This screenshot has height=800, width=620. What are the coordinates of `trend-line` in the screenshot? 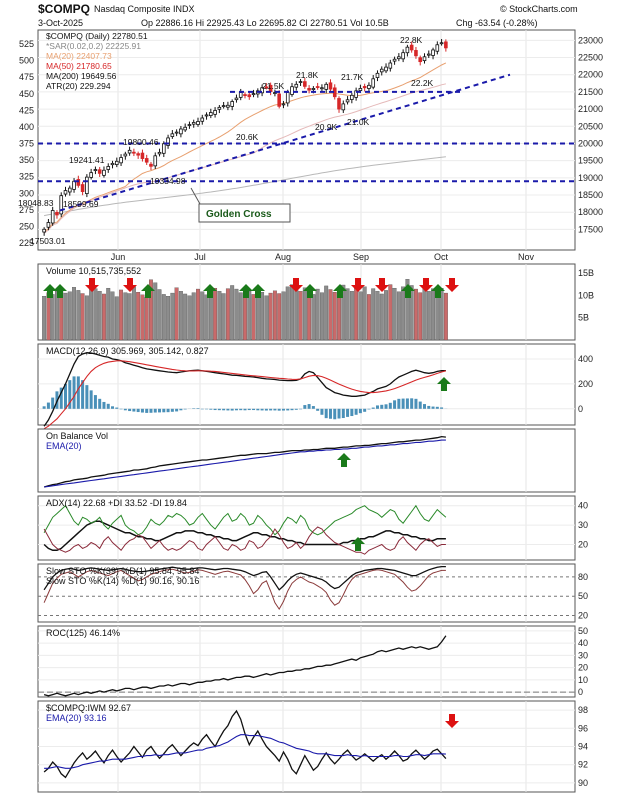 It's located at (285, 142).